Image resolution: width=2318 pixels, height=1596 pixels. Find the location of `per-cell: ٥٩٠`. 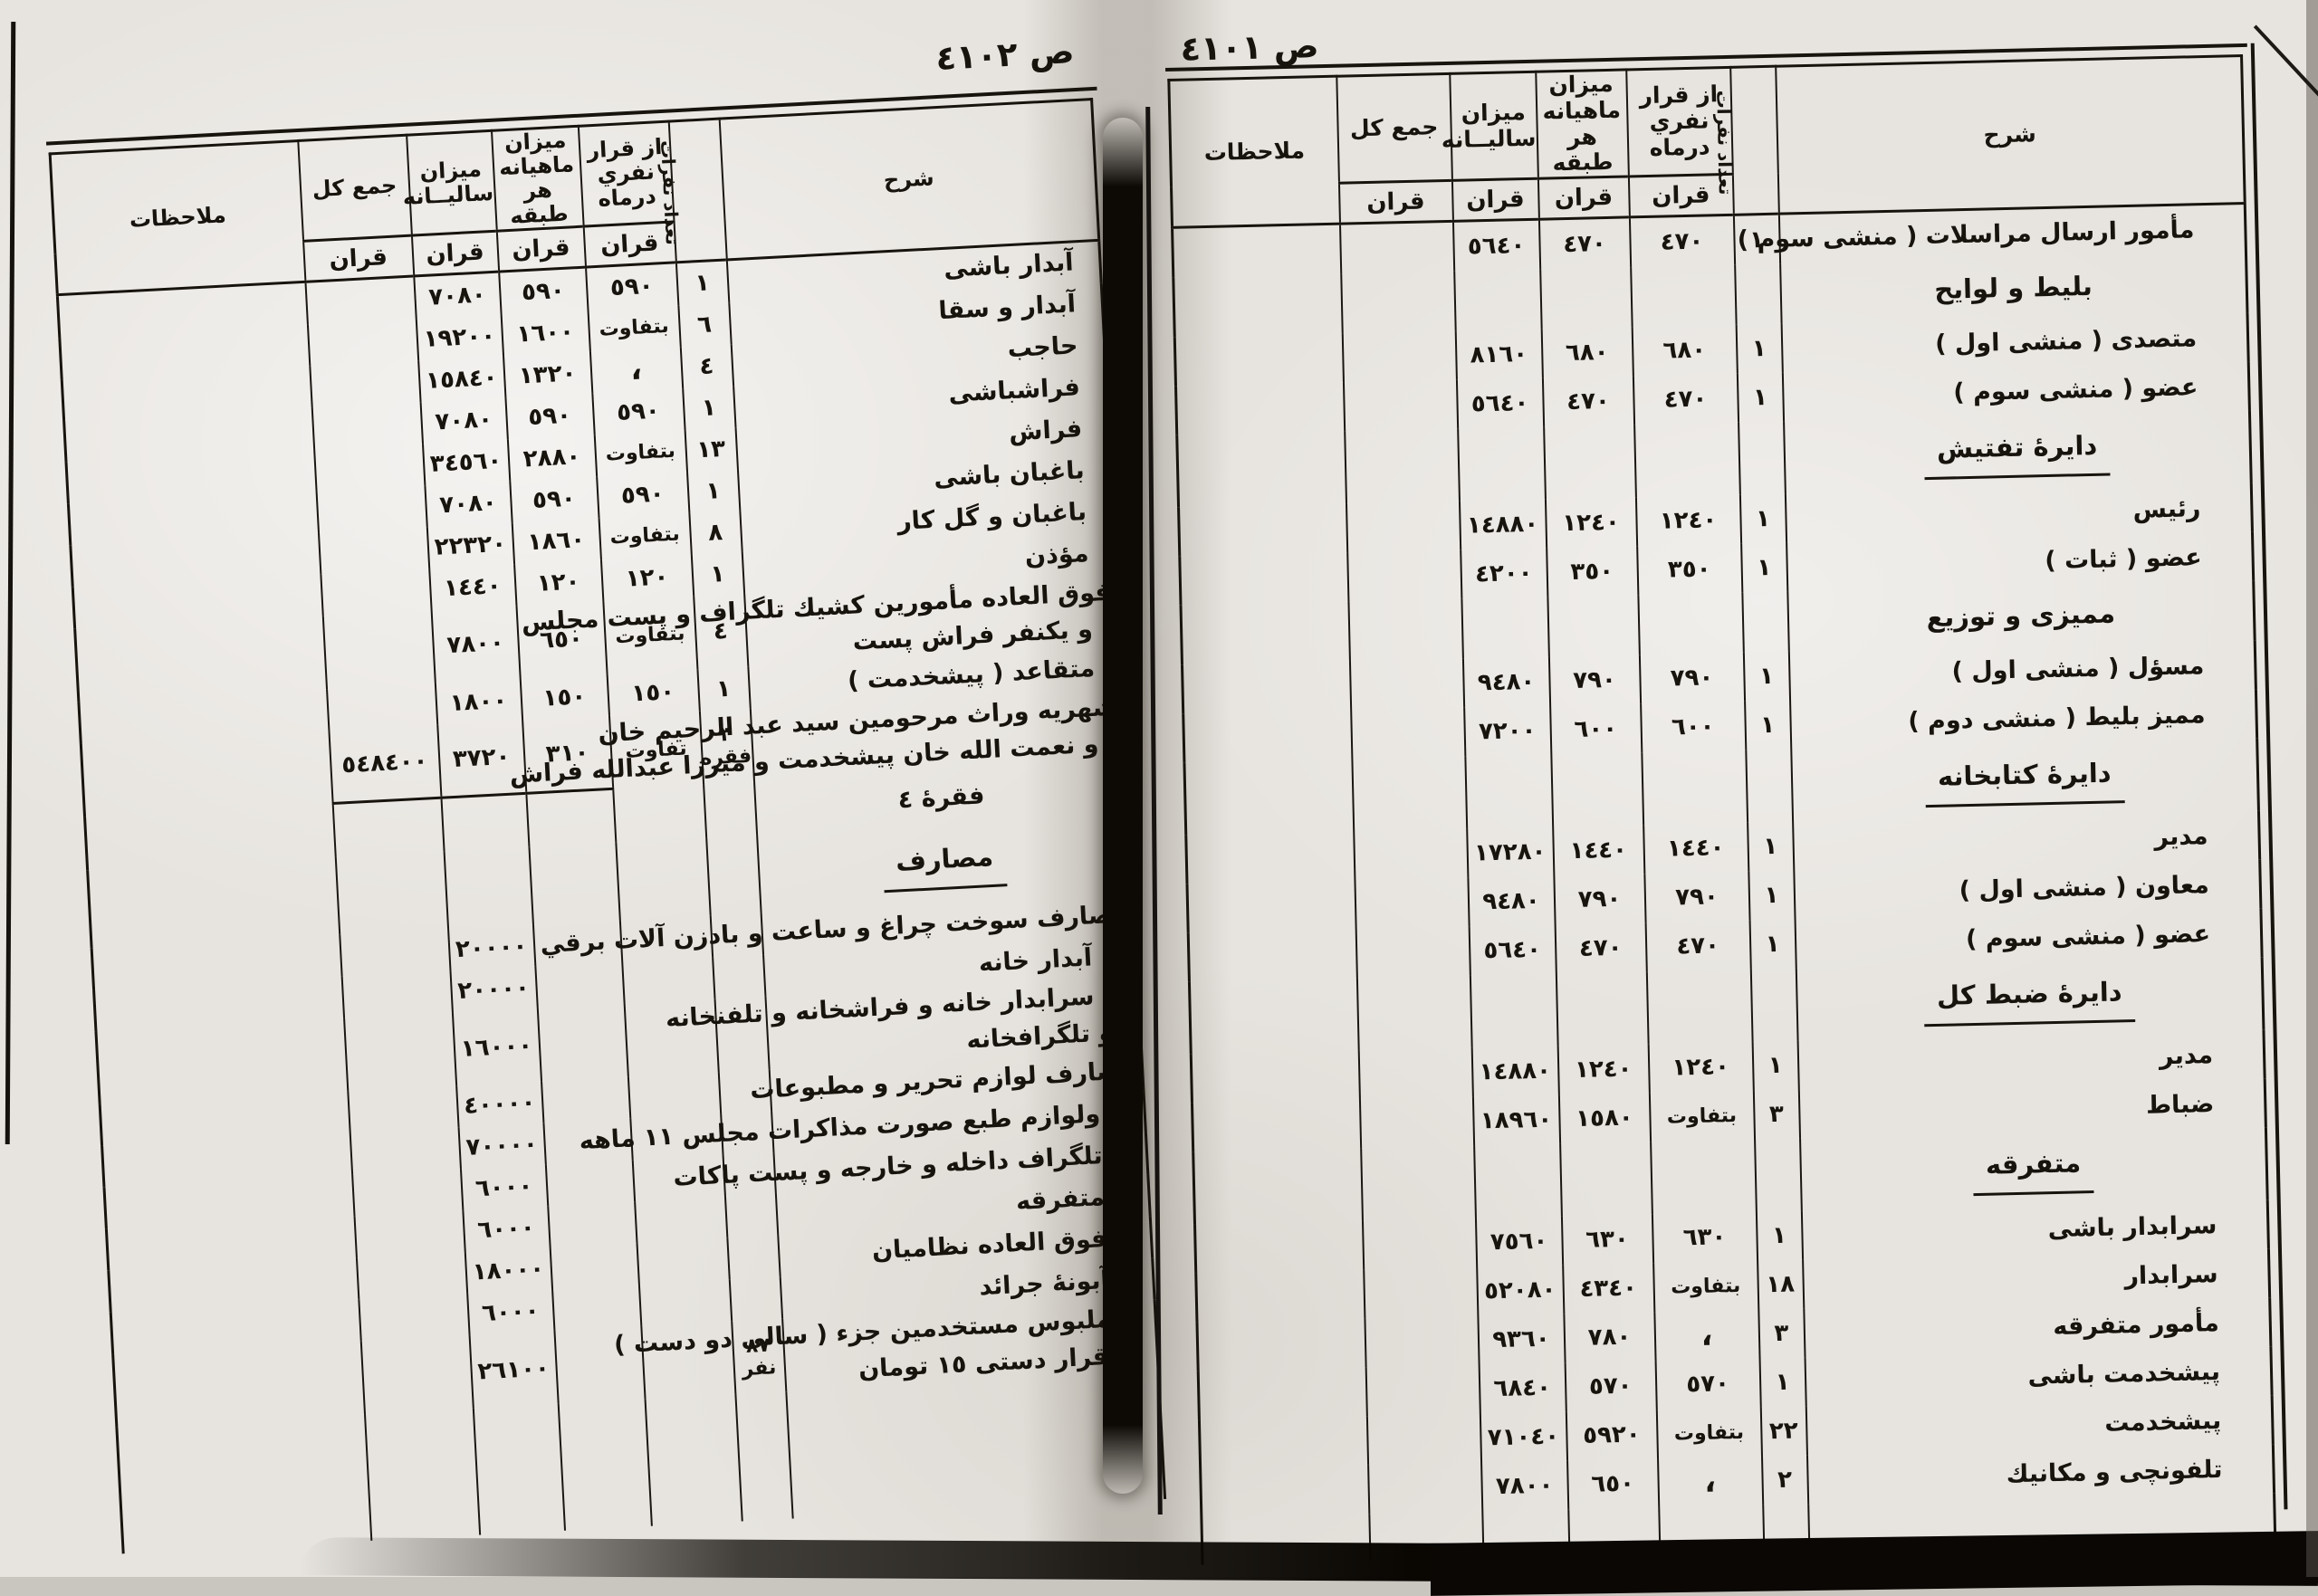

per-cell: ٥٩٠ is located at coordinates (638, 411).